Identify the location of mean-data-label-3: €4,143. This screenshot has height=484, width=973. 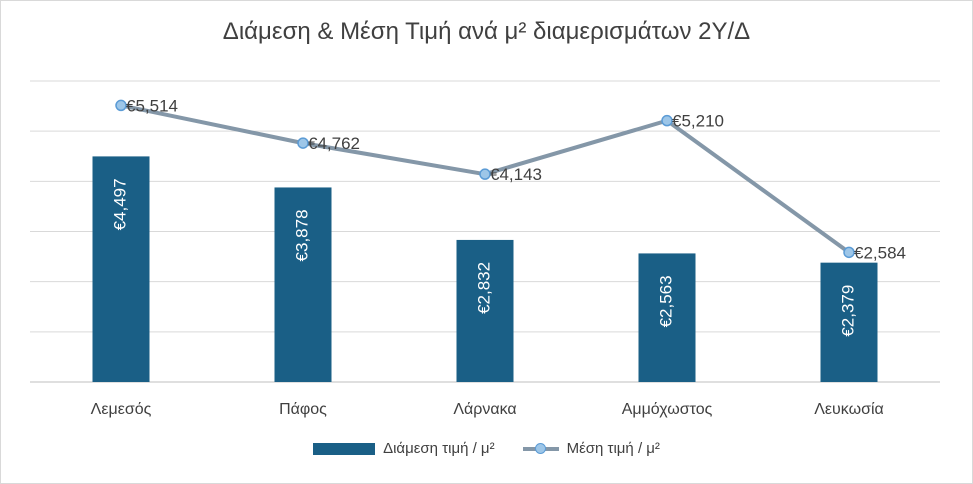
(516, 174).